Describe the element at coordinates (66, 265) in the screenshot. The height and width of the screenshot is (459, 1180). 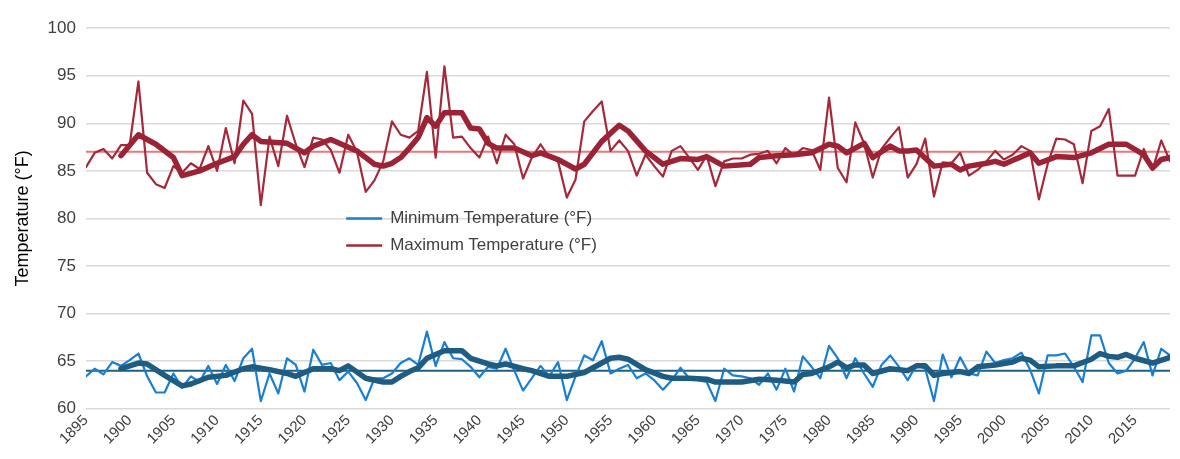
I see `y-tick-label: 75` at that location.